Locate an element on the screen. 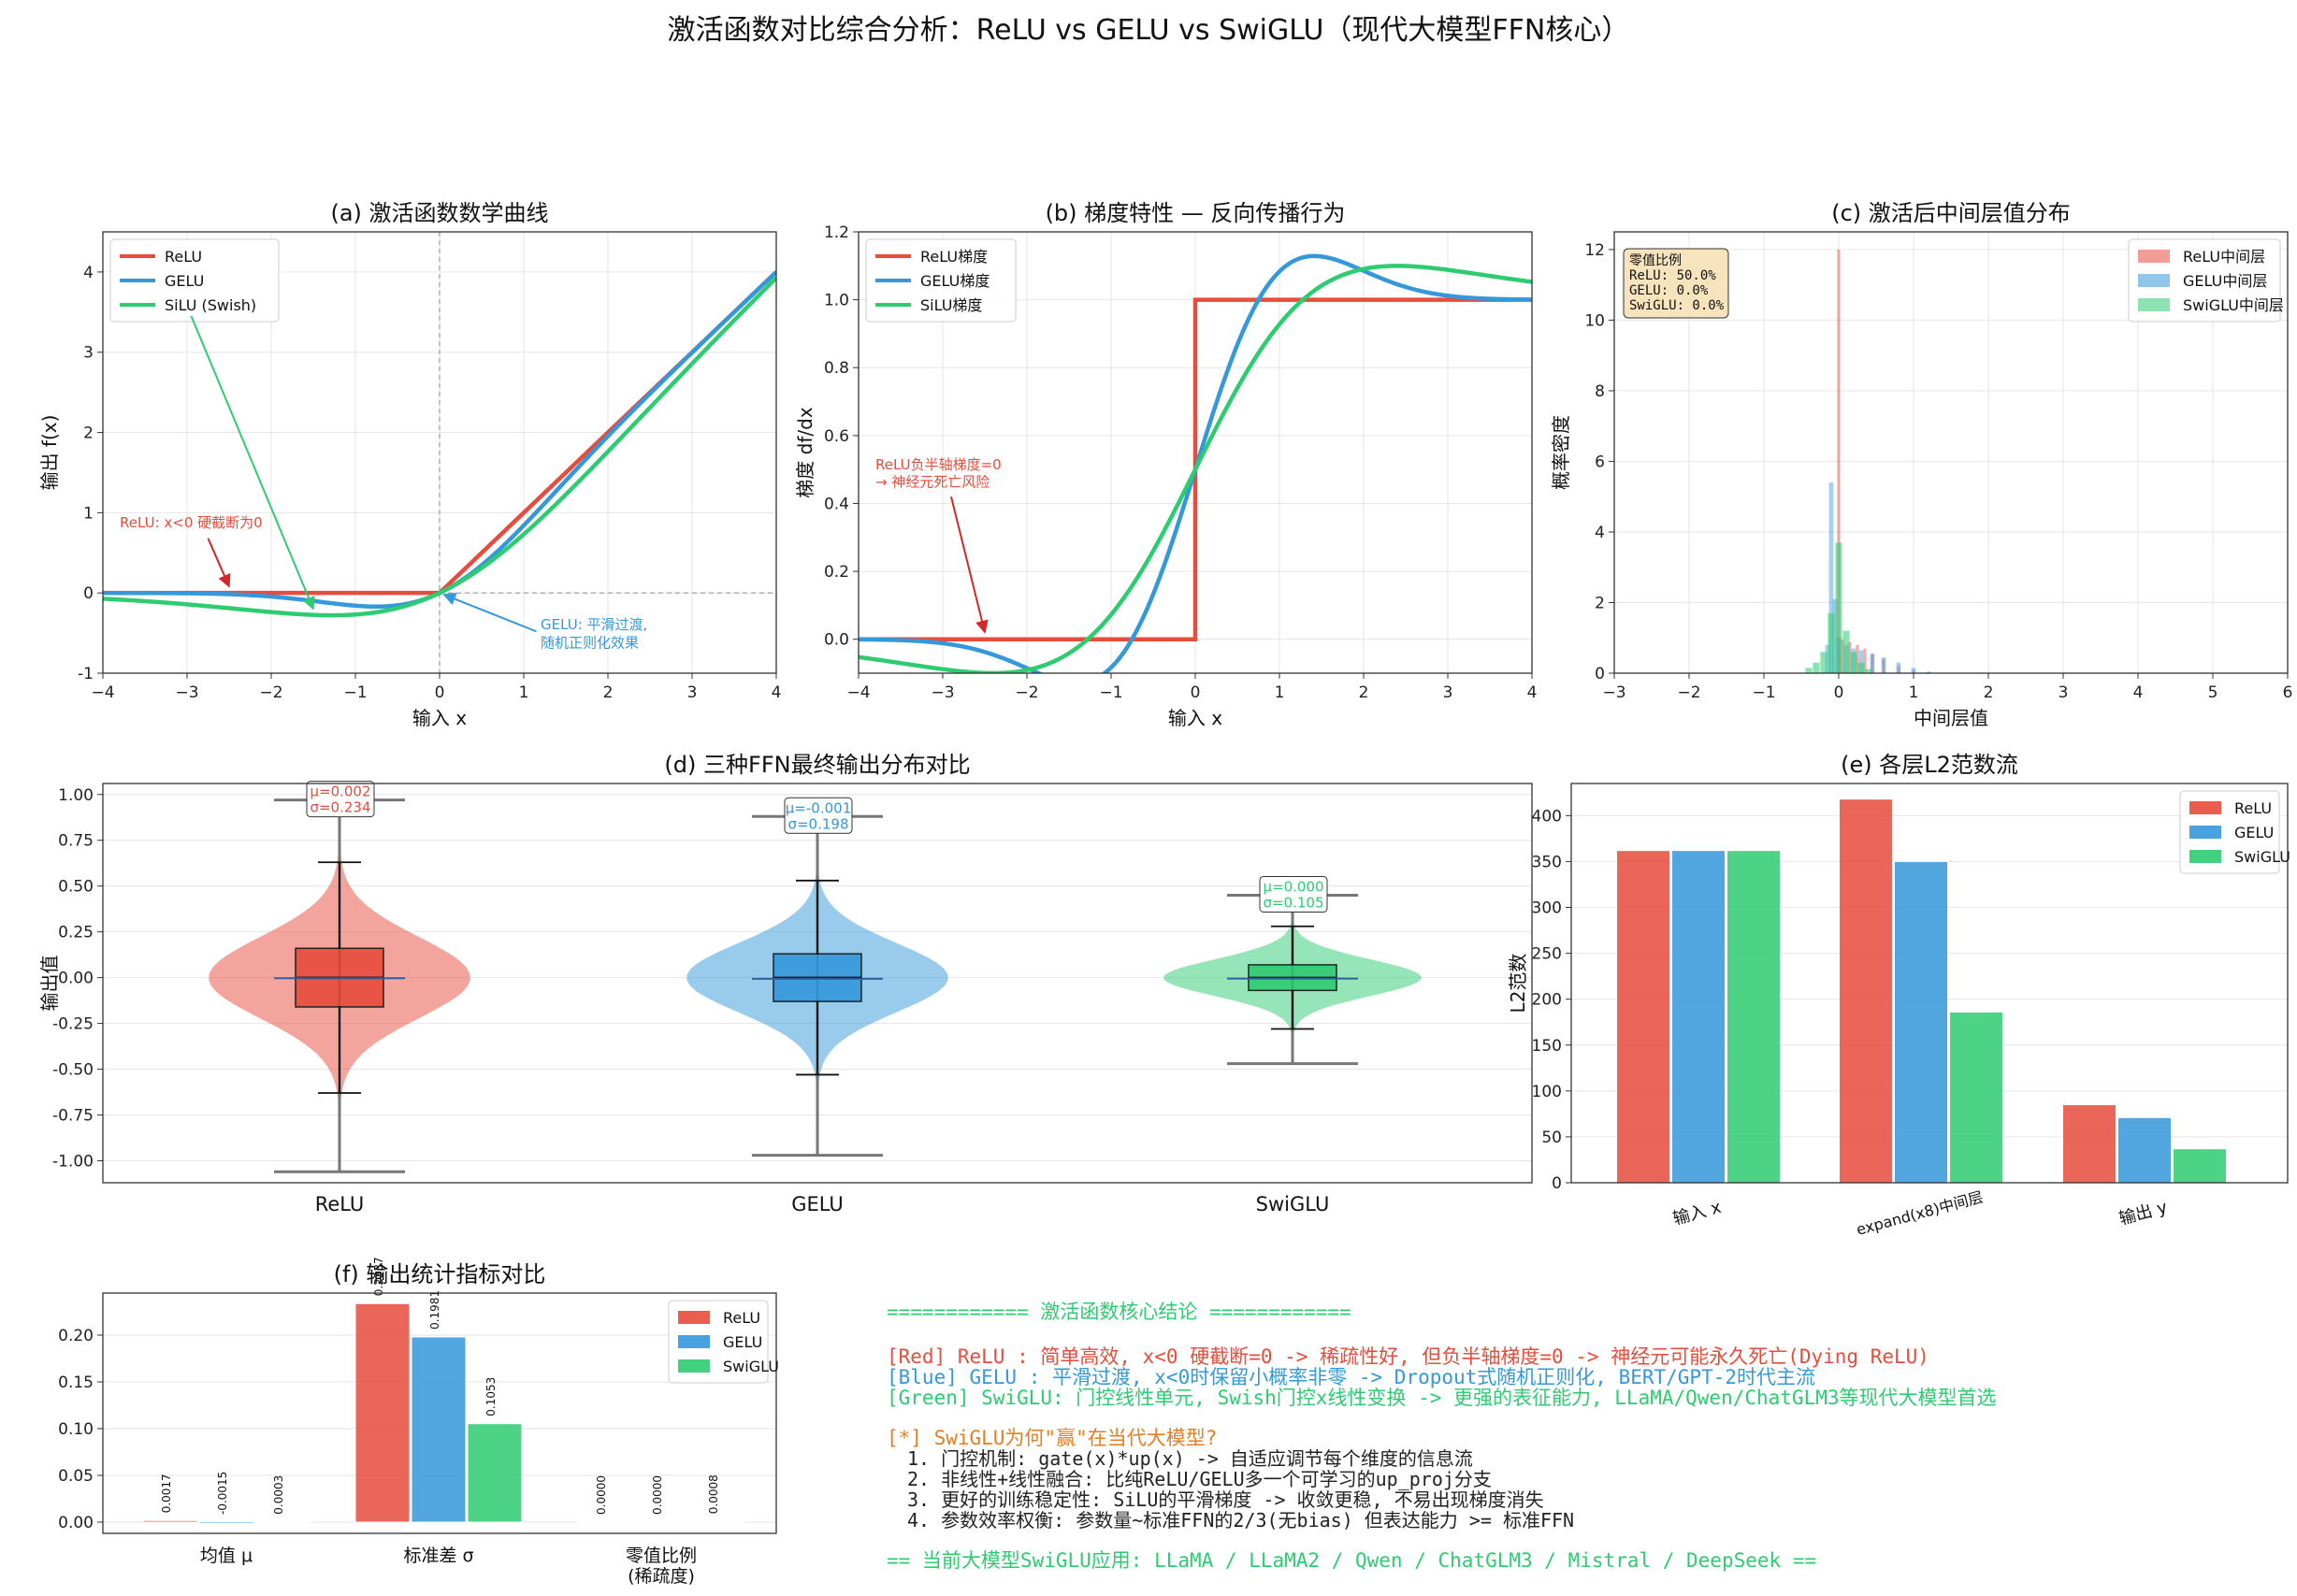  zero-ratio-text: 零值比例 is located at coordinates (1655, 260).